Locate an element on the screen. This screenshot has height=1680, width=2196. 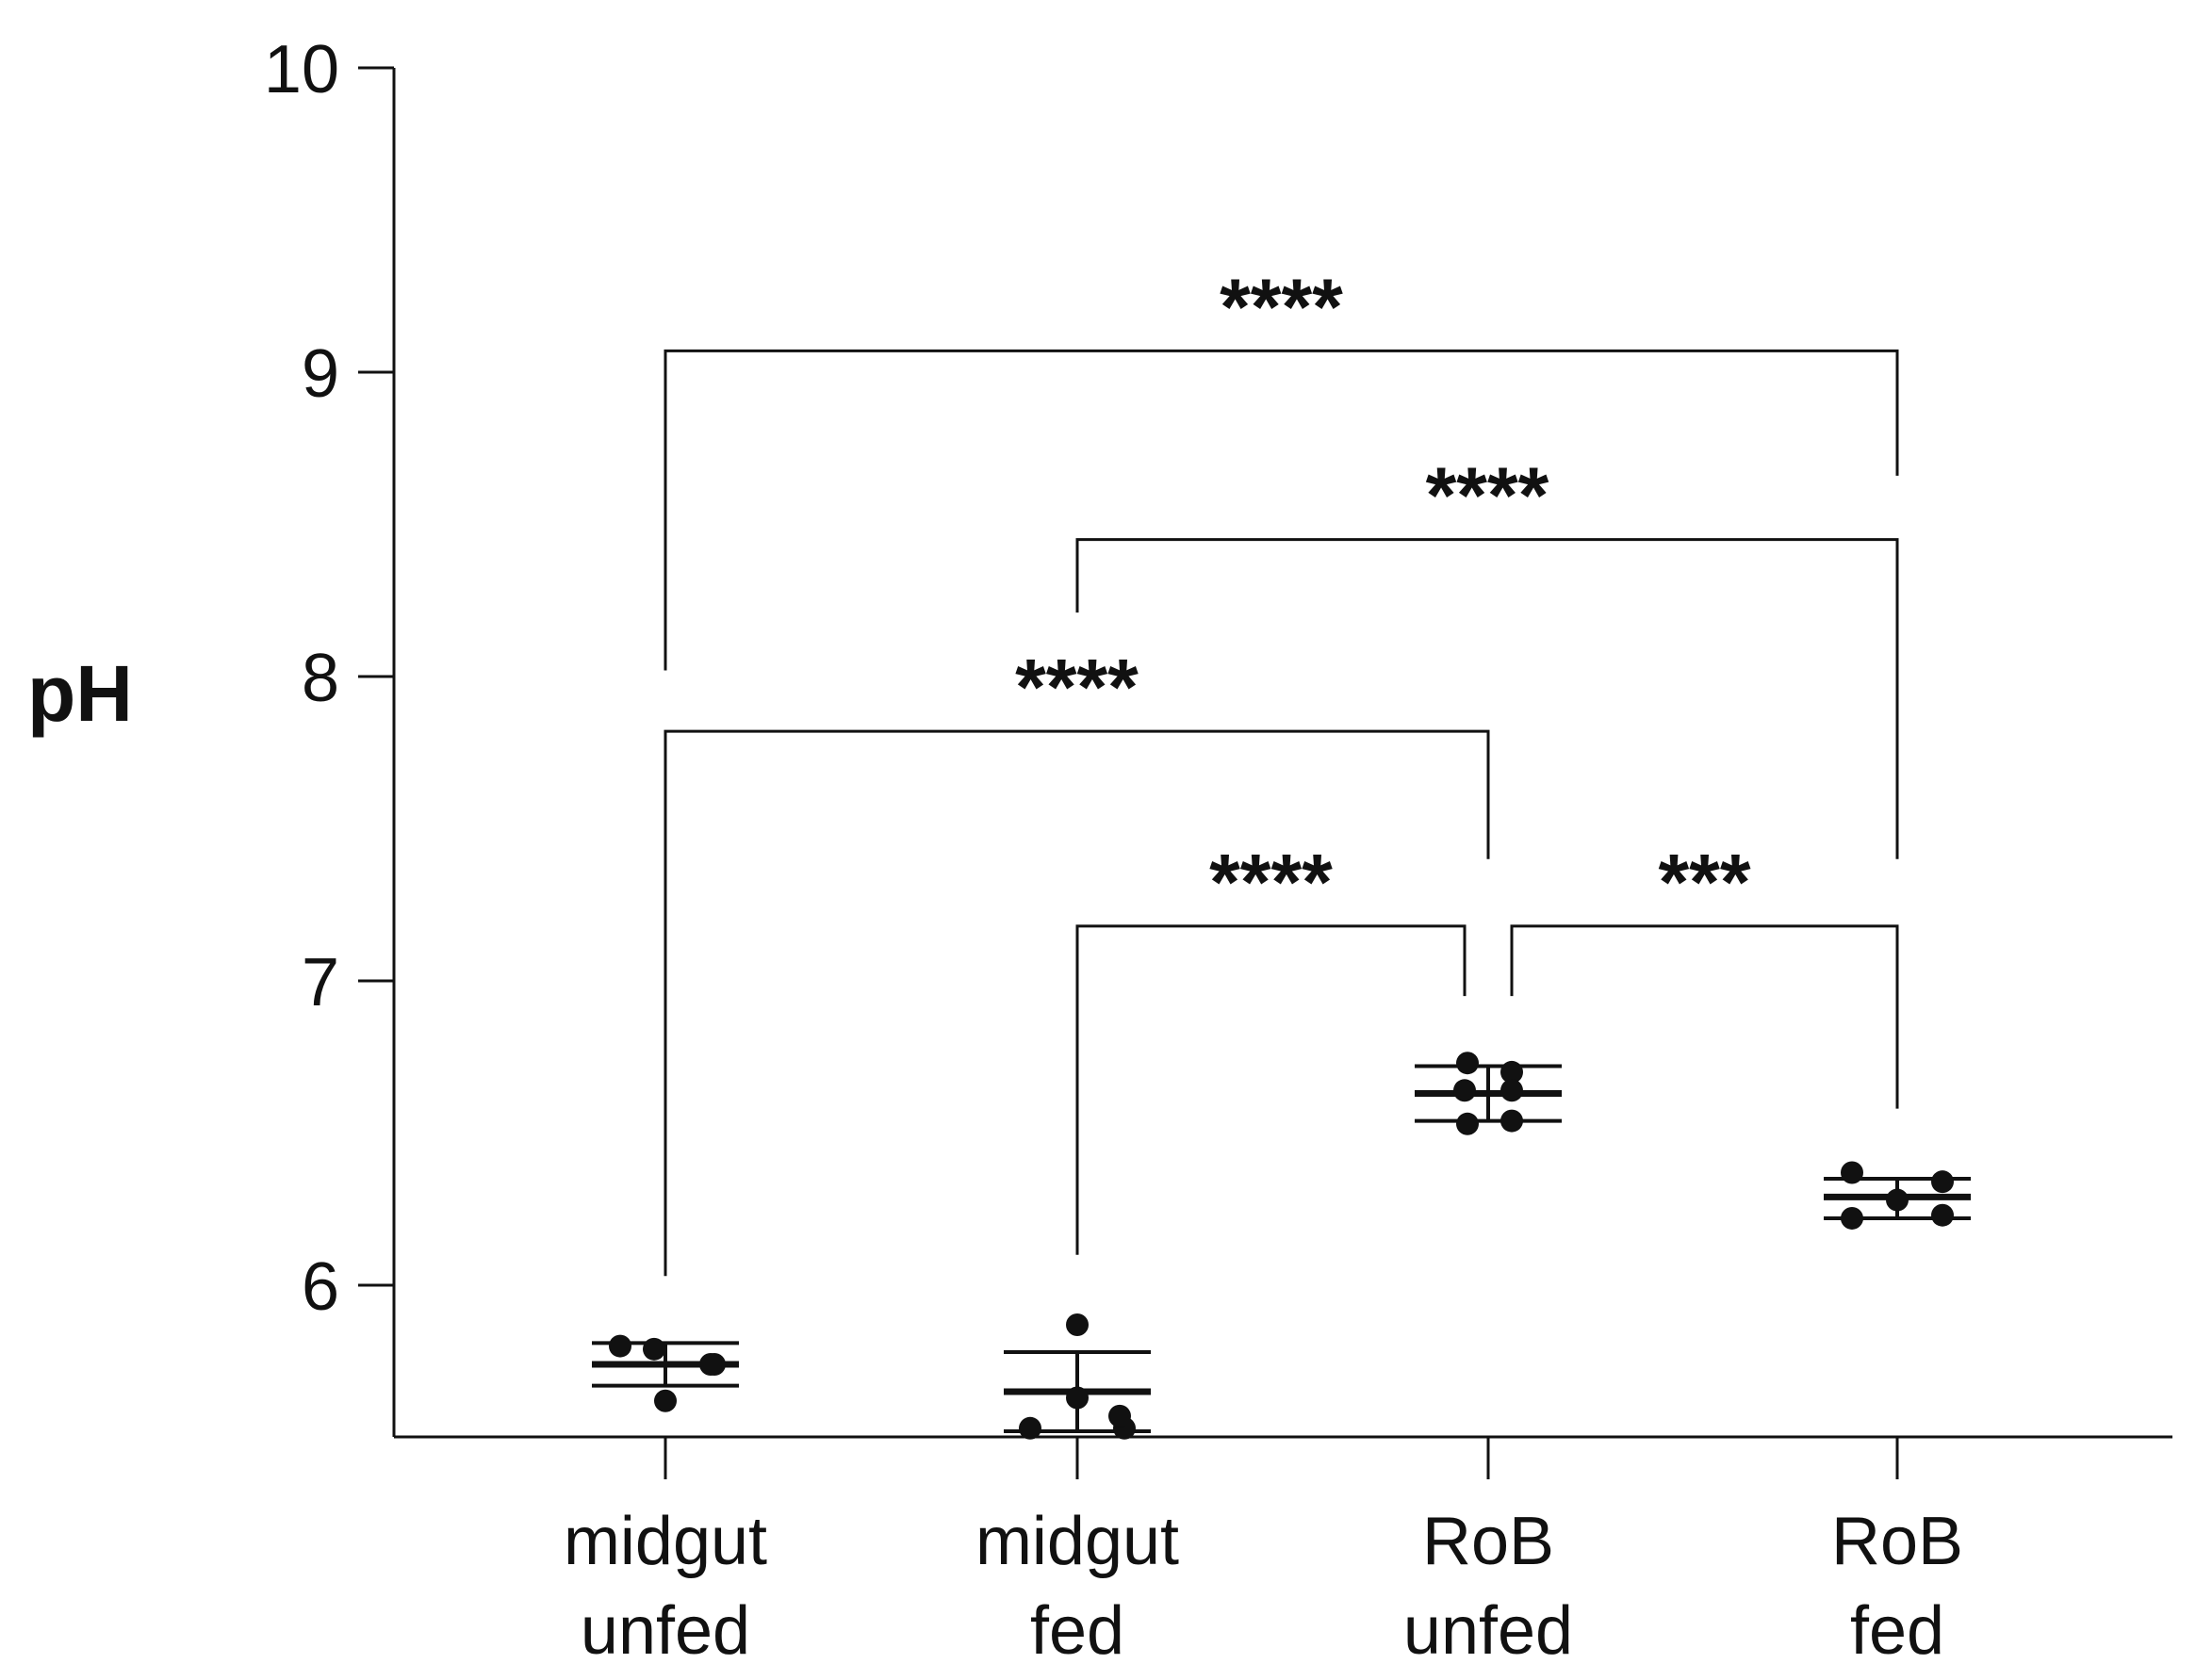
data-groups is located at coordinates (1281, 1246).